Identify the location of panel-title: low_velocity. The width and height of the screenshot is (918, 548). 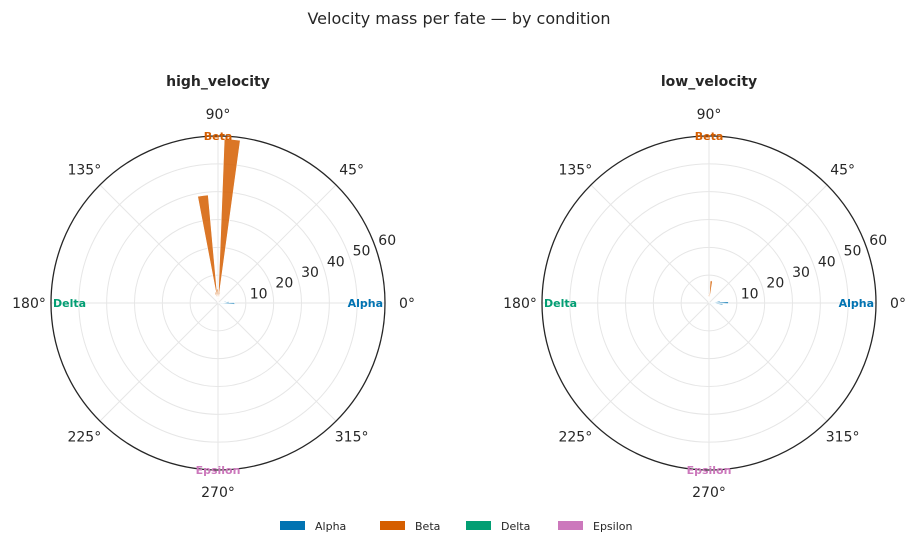
(709, 82).